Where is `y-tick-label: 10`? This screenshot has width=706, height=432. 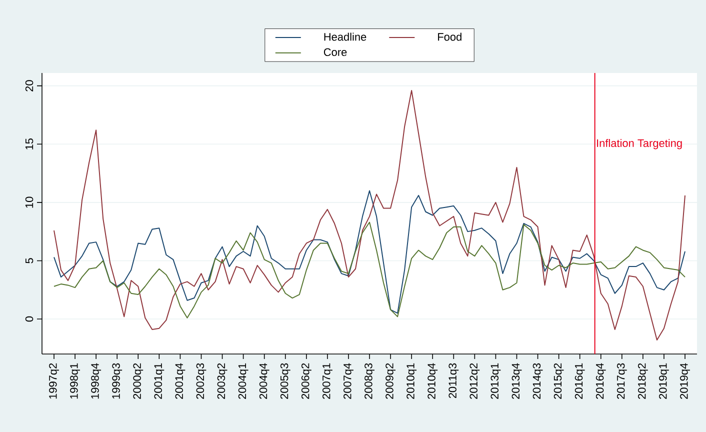
y-tick-label: 10 is located at coordinates (29, 202).